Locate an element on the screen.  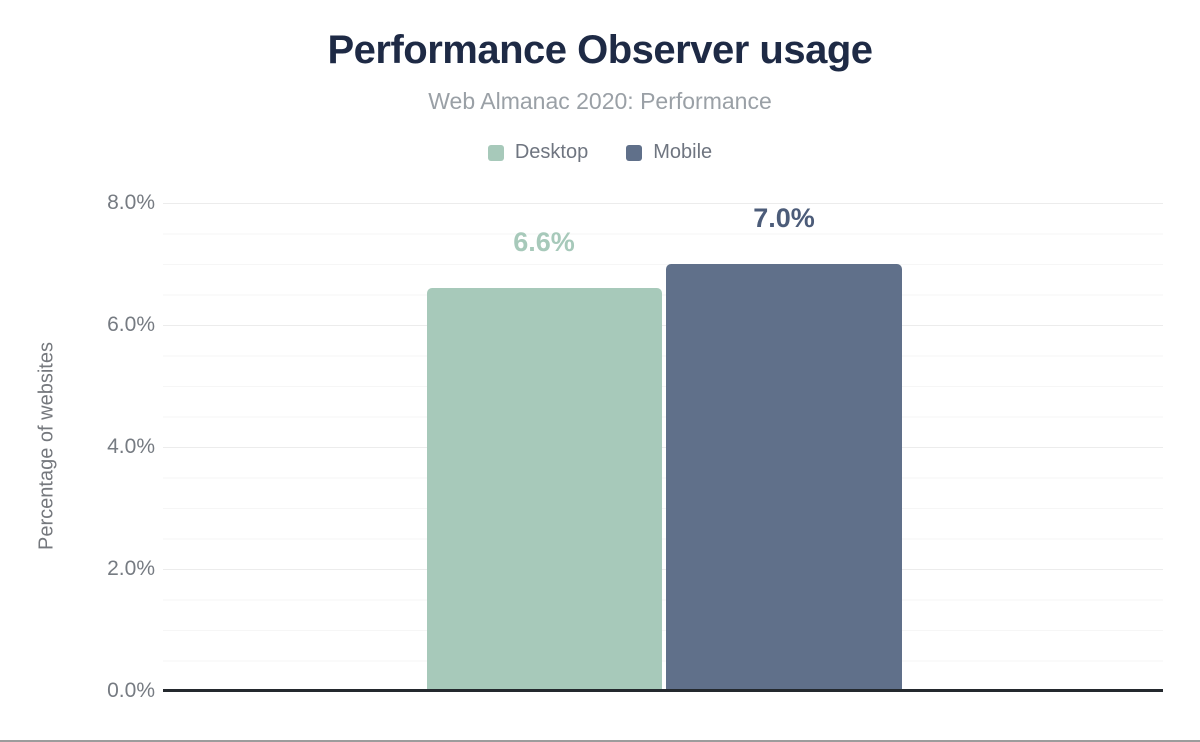
desktop-swatch-icon is located at coordinates (495, 152).